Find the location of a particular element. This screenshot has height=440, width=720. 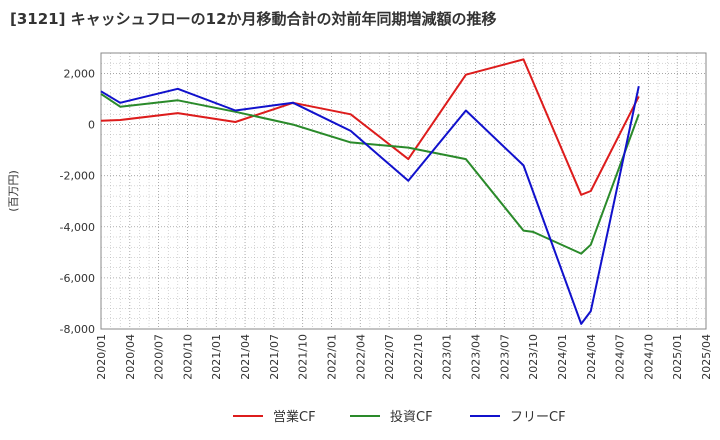

x-tick-label: 2023/01 is located at coordinates (447, 357).